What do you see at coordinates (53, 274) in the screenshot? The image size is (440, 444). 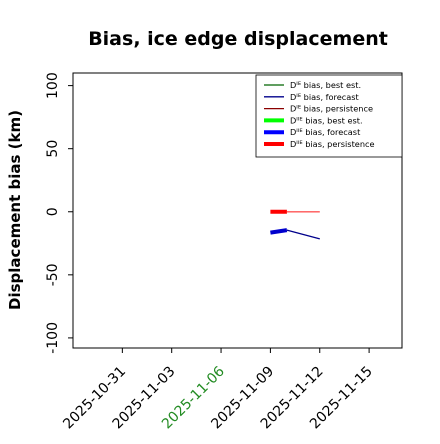 I see `y-tick-label-3: -50` at bounding box center [53, 274].